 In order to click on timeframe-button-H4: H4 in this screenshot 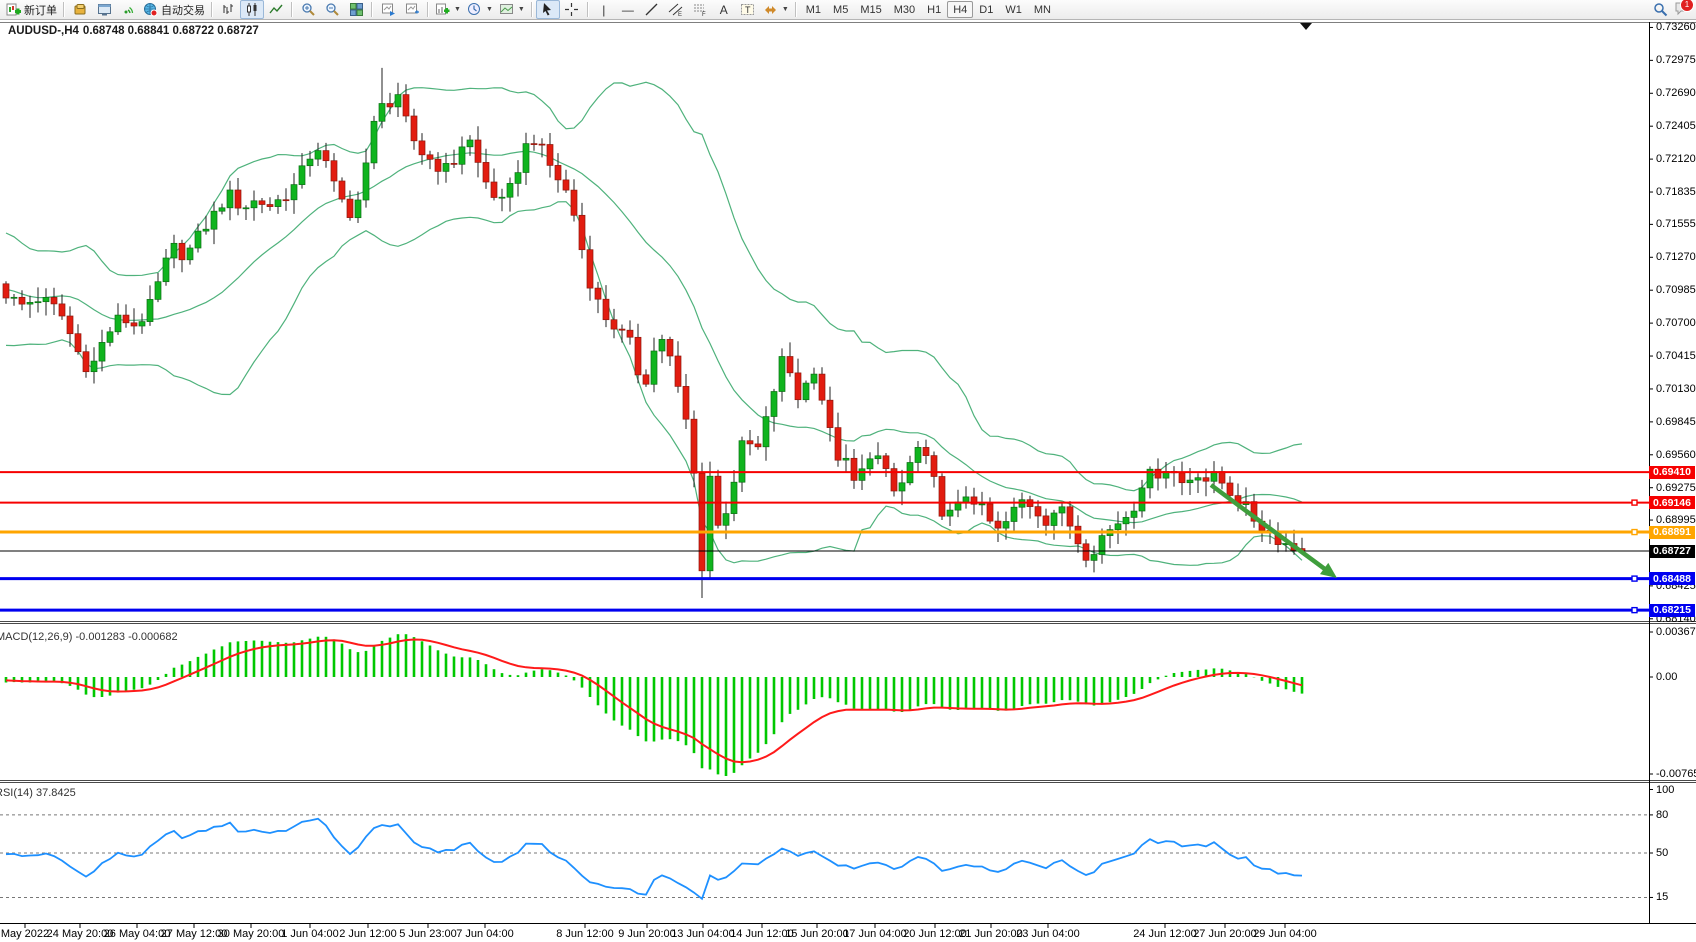, I will do `click(960, 9)`.